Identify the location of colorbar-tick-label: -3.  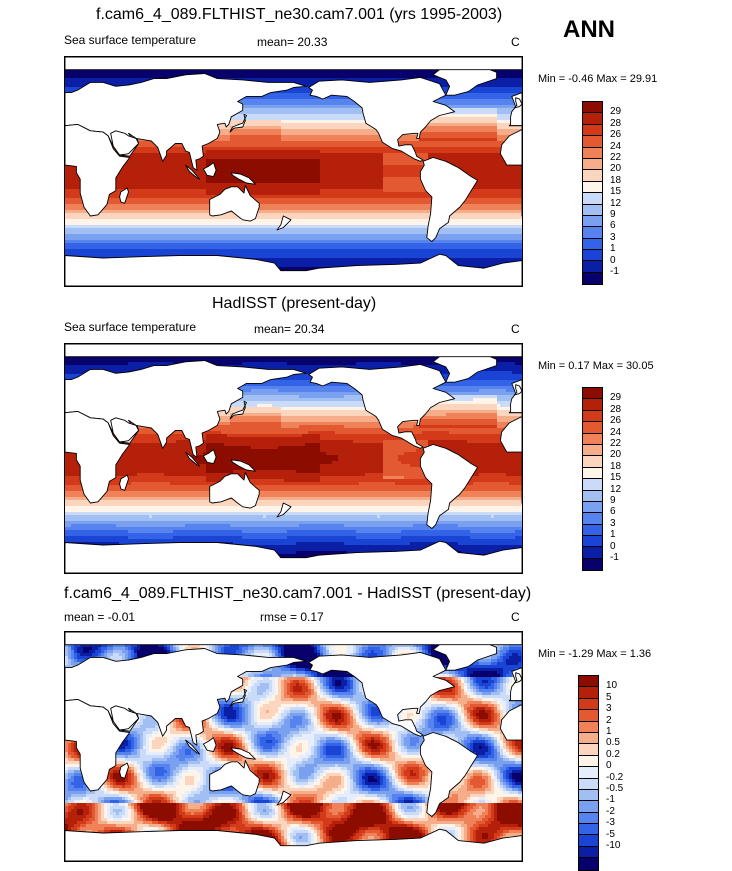
(610, 823).